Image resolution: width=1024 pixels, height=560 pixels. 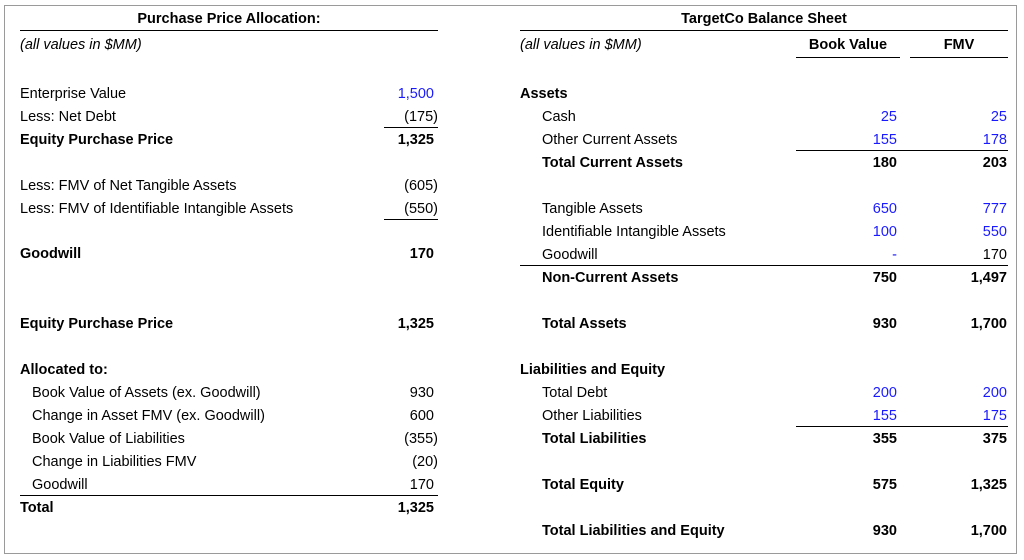 What do you see at coordinates (97, 140) in the screenshot?
I see `equity-price-label: Equity Purchase Price` at bounding box center [97, 140].